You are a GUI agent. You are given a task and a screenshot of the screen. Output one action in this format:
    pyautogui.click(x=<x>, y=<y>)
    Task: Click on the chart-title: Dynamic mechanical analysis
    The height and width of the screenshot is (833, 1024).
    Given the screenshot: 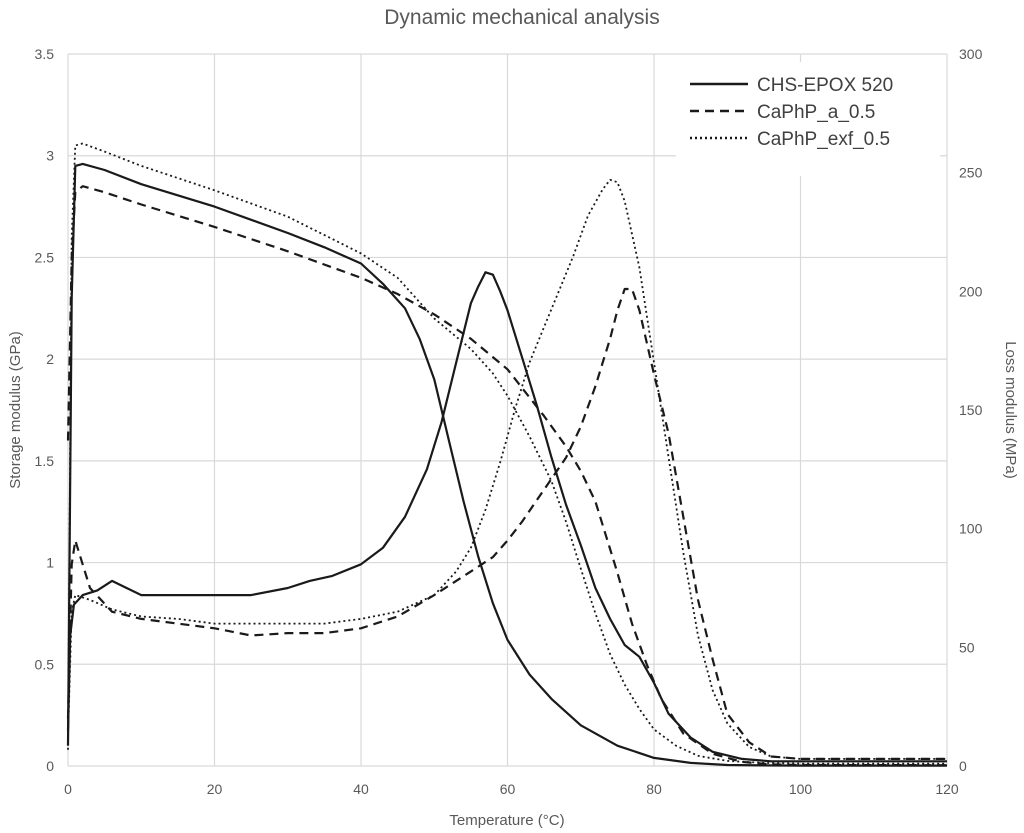 What is the action you would take?
    pyautogui.click(x=521, y=17)
    